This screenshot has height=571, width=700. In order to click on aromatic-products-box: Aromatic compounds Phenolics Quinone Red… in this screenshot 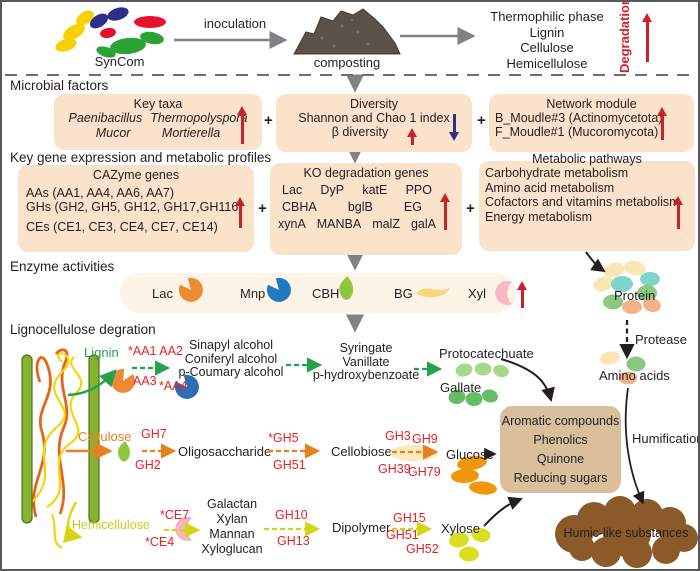, I will do `click(560, 449)`.